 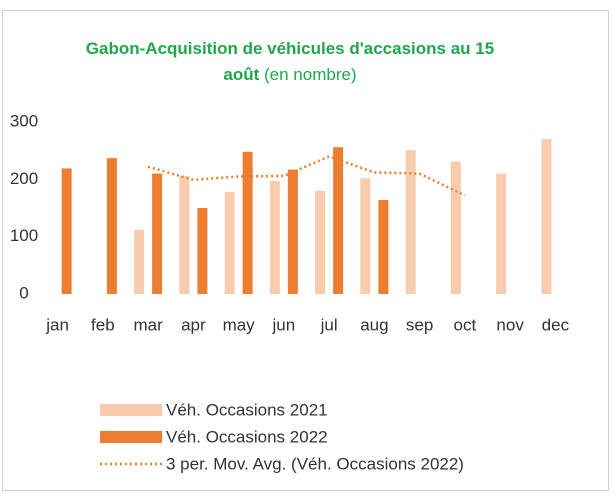 What do you see at coordinates (419, 324) in the screenshot?
I see `x-tick-label: sep` at bounding box center [419, 324].